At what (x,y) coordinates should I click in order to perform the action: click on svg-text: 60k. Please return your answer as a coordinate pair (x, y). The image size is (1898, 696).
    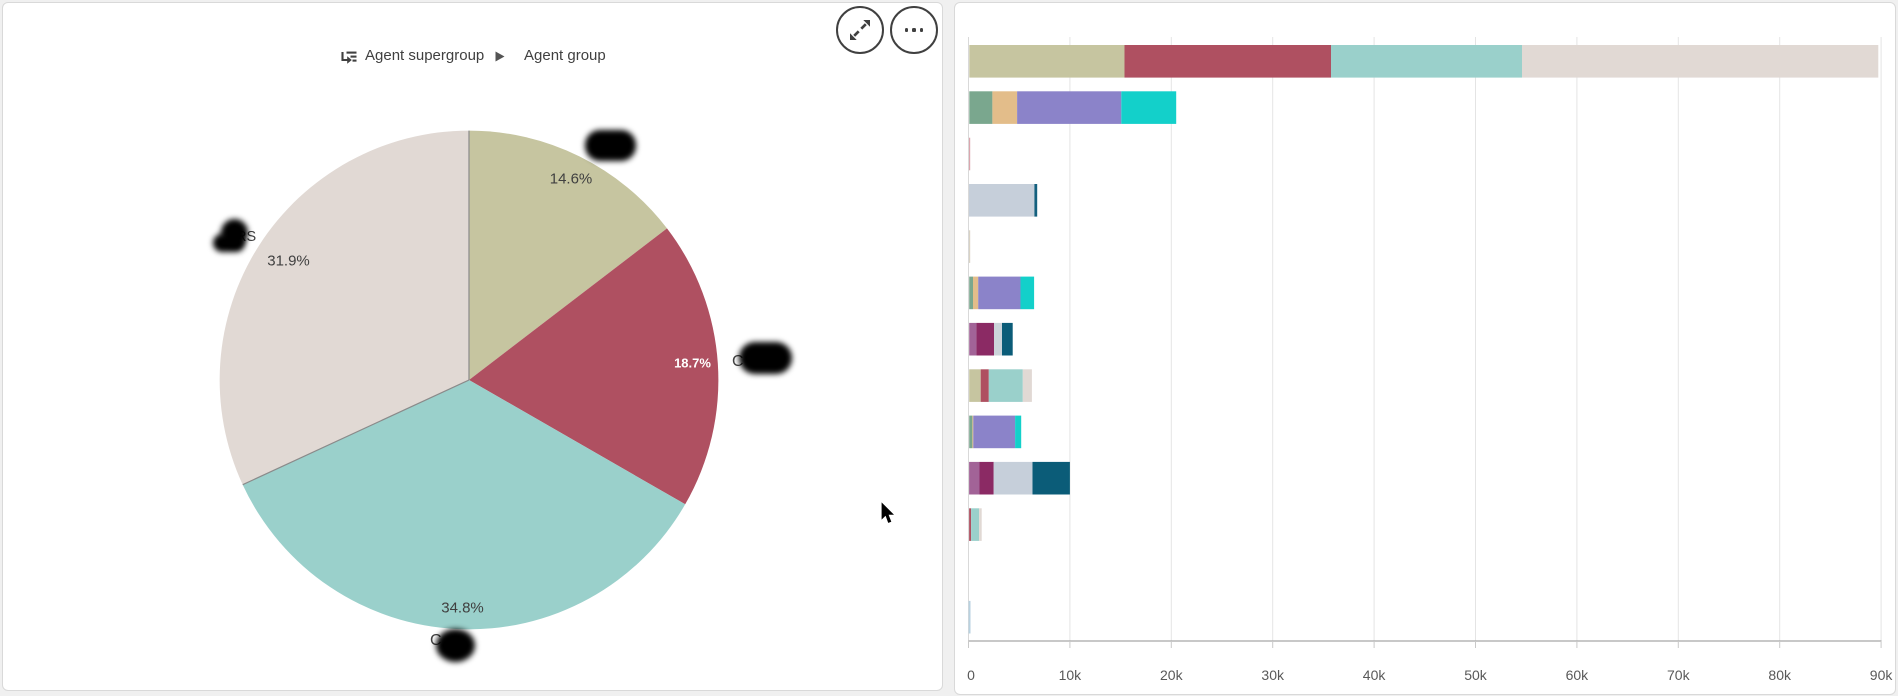
    Looking at the image, I should click on (1578, 675).